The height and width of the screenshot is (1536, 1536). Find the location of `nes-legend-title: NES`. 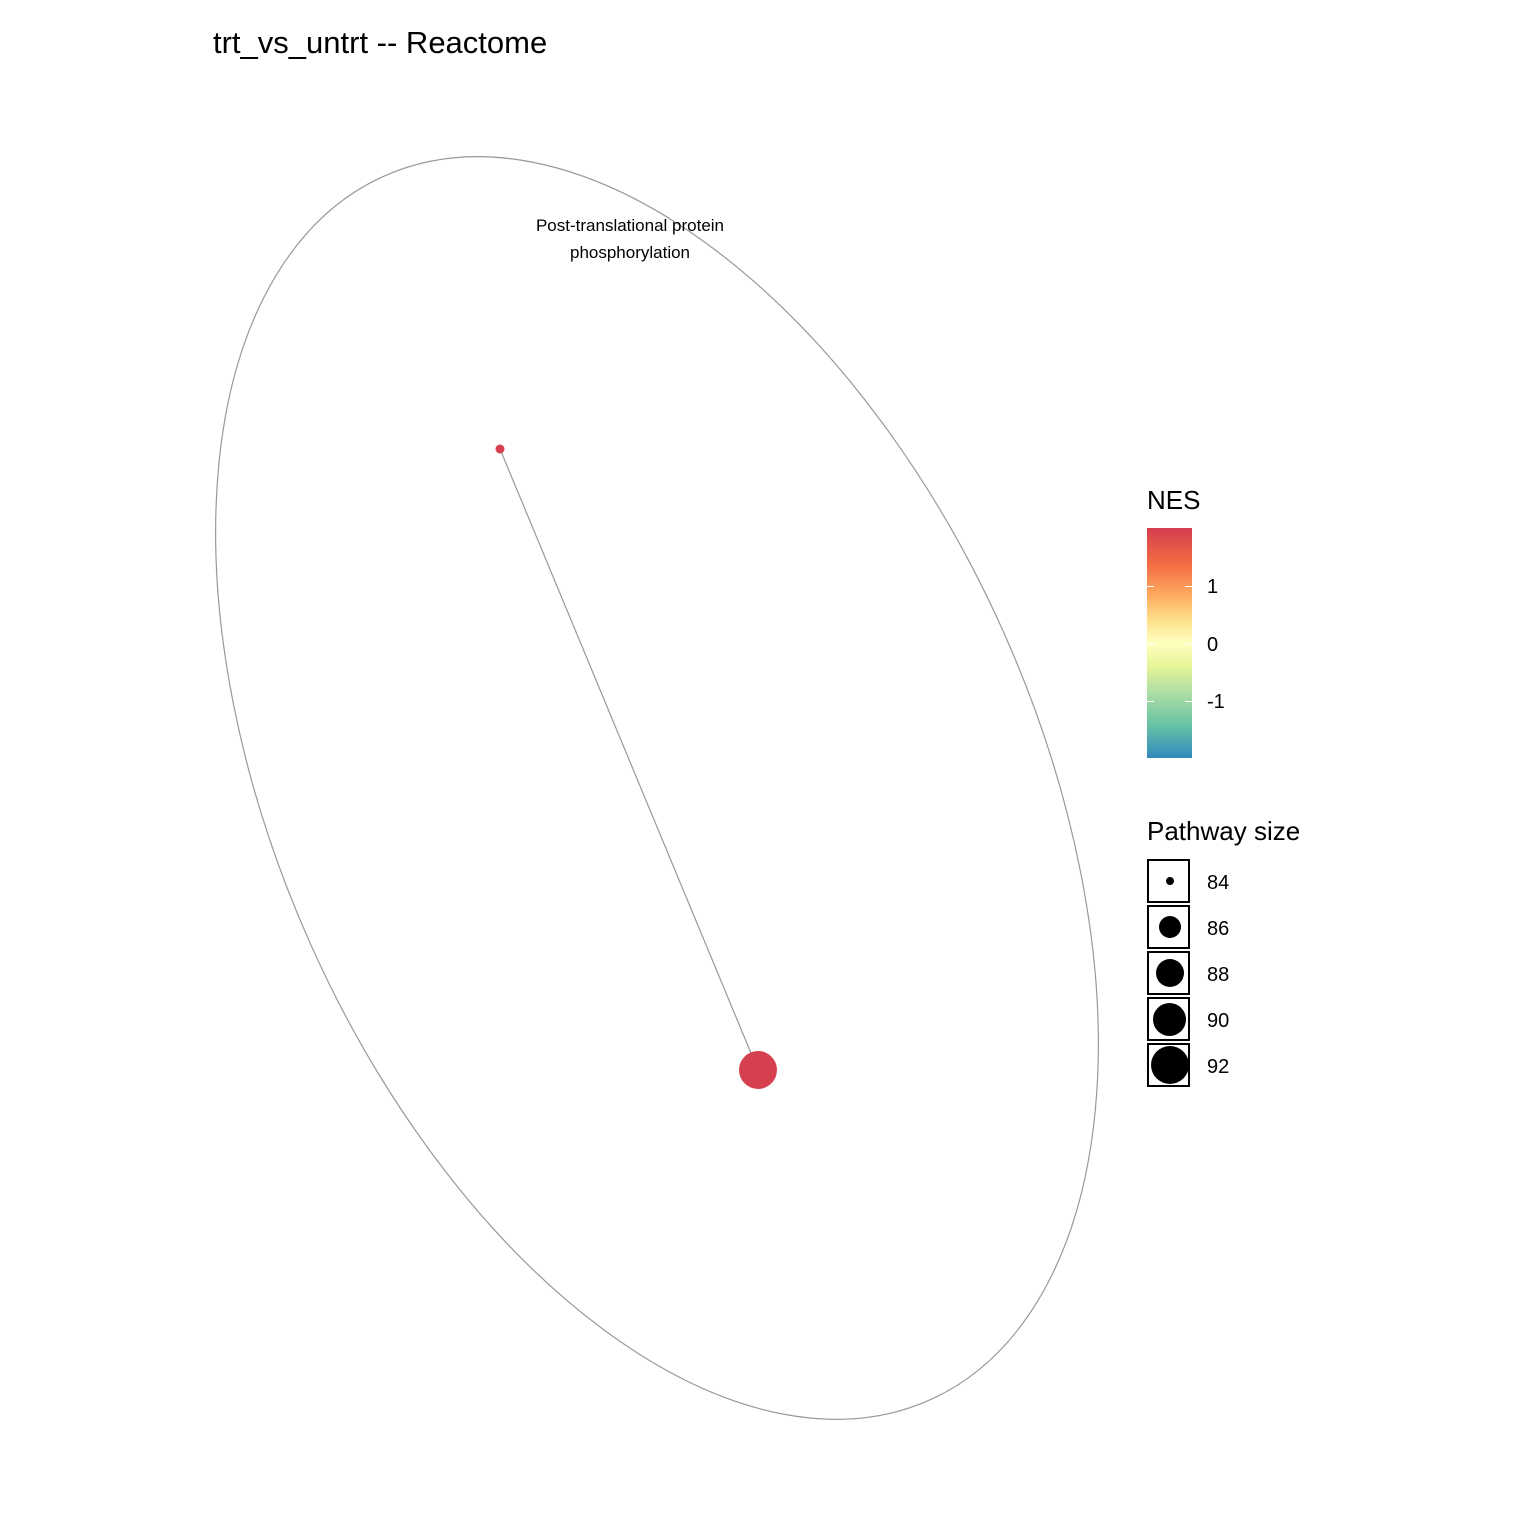

nes-legend-title: NES is located at coordinates (1174, 500).